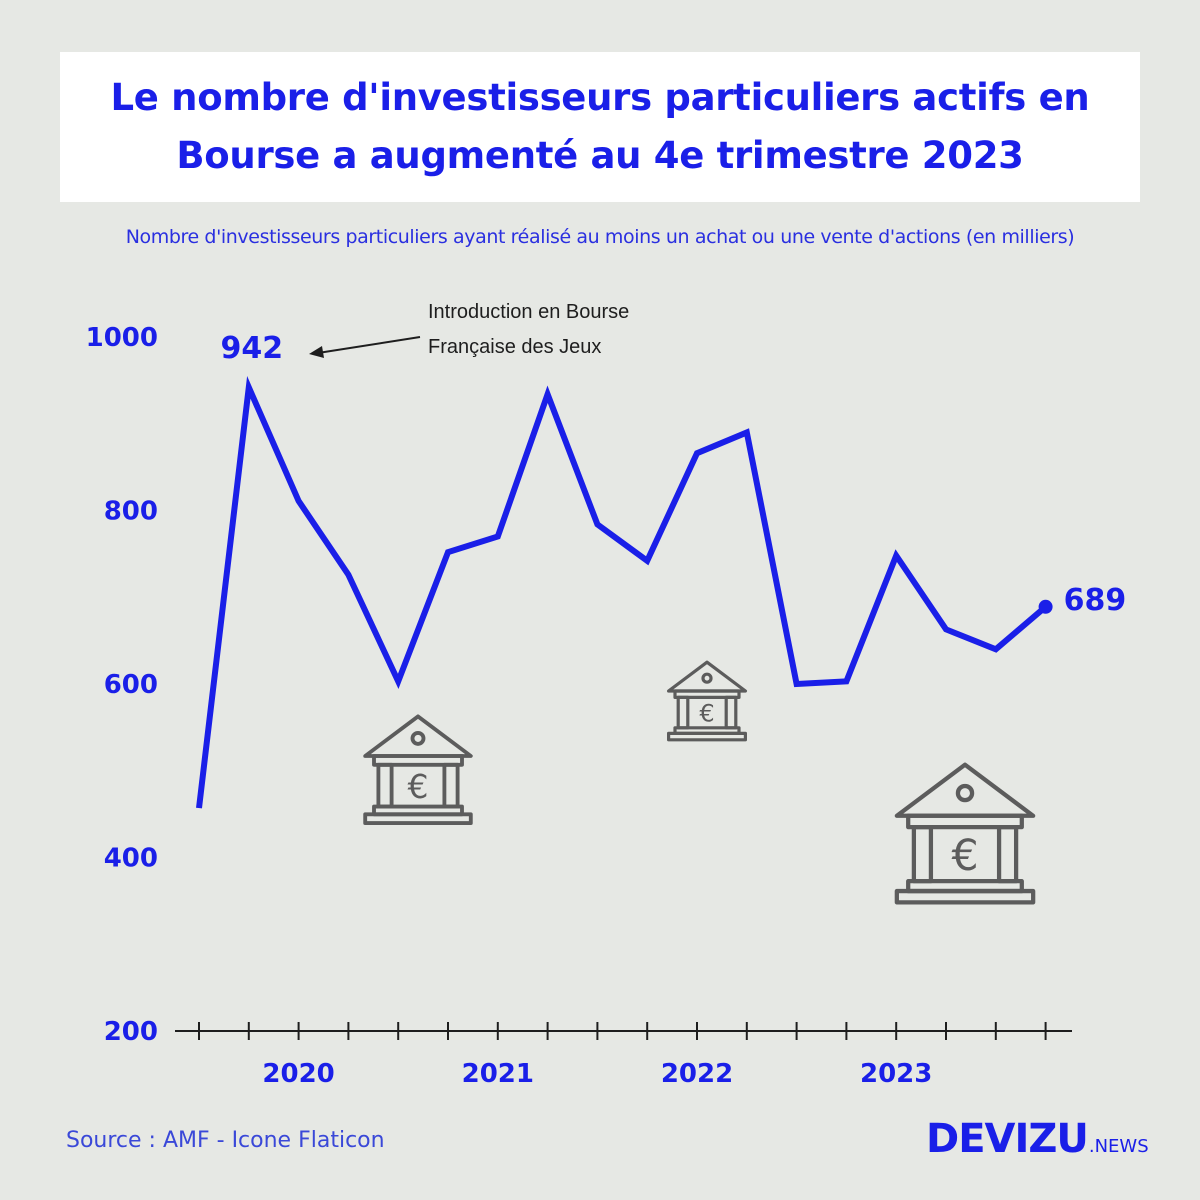 This screenshot has width=1200, height=1200. What do you see at coordinates (316, 352) in the screenshot?
I see `annotation-arrowhead` at bounding box center [316, 352].